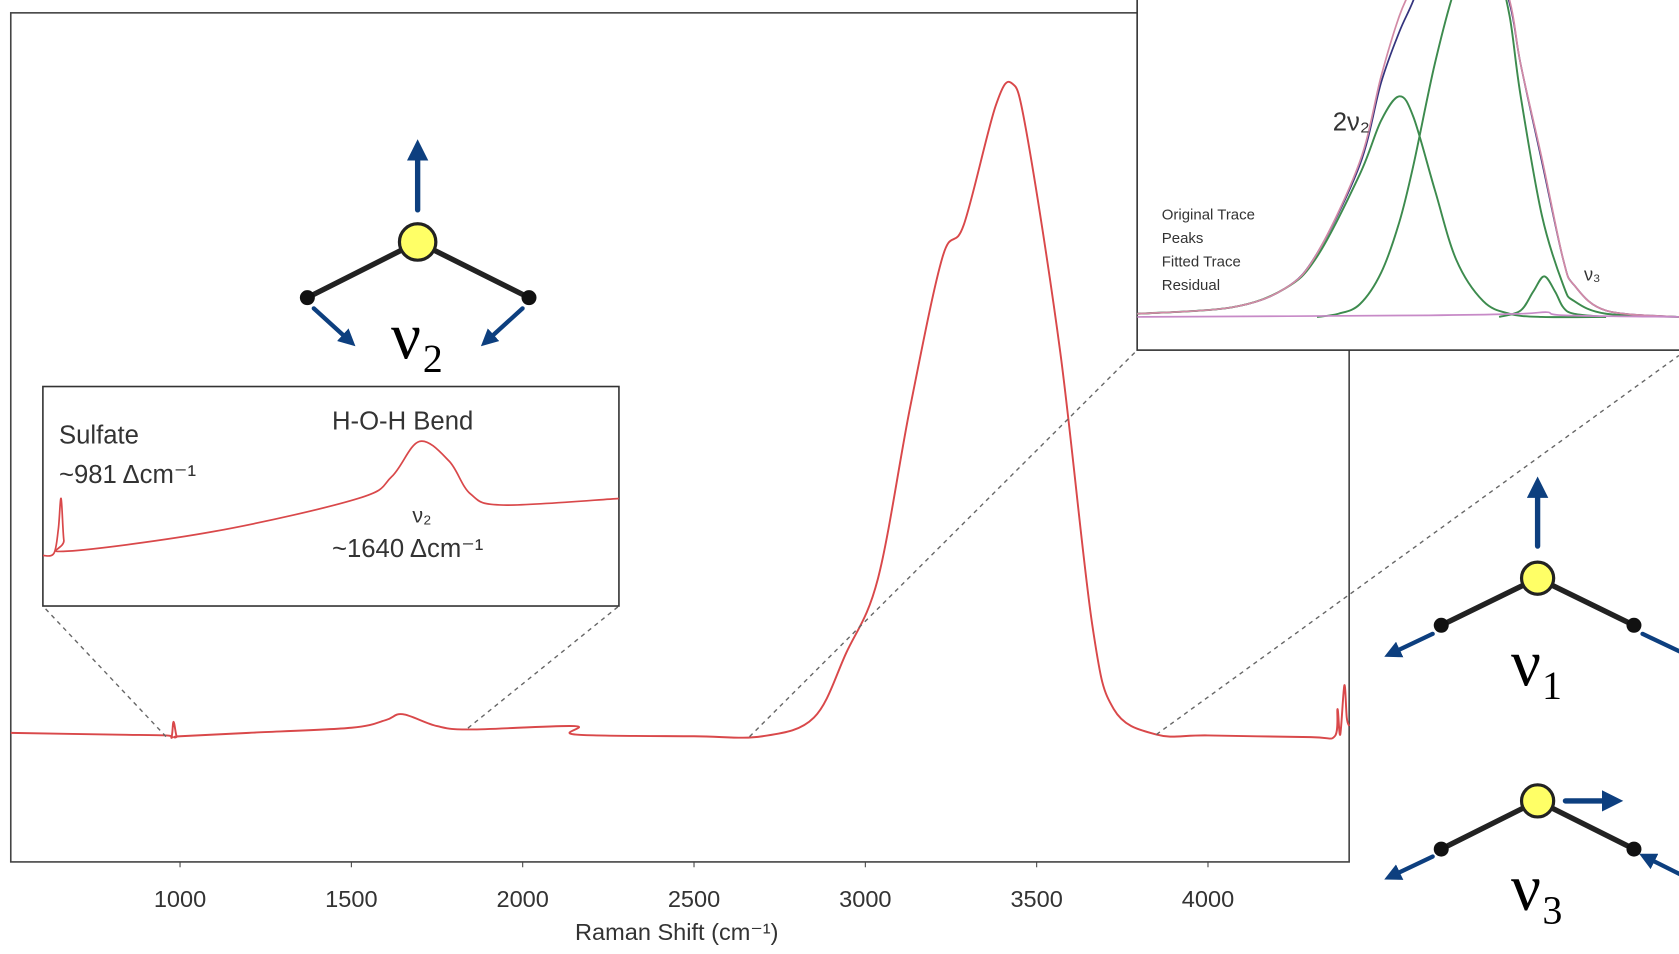  I want to click on bend-mode: ν₂, so click(418, 256).